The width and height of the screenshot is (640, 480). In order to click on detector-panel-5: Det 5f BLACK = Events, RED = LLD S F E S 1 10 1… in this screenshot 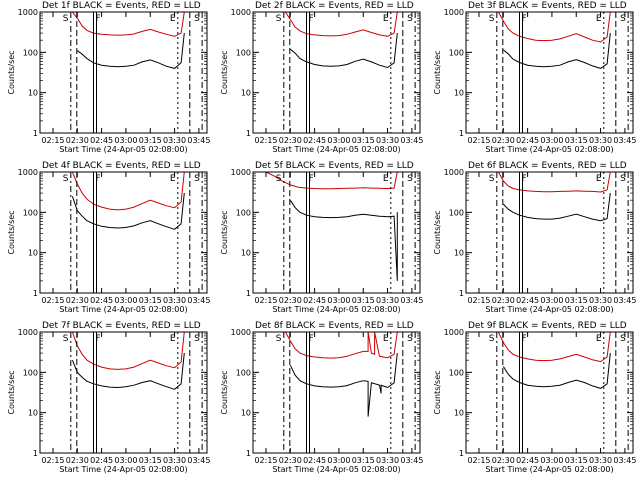, I will do `click(321, 237)`.